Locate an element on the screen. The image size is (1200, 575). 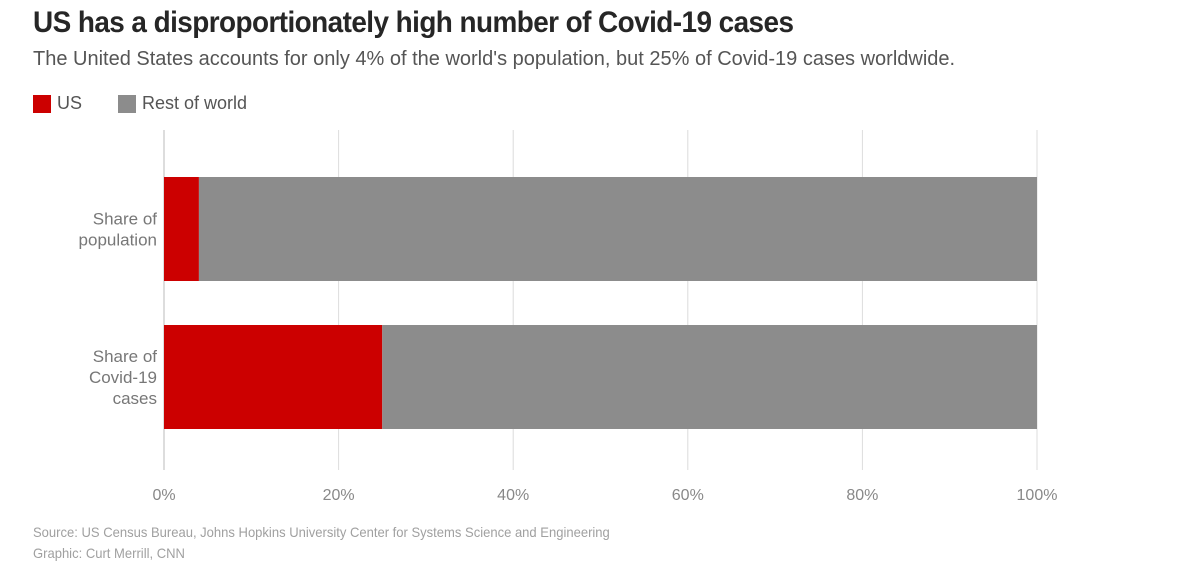
x-tick-label: 20% is located at coordinates (339, 495).